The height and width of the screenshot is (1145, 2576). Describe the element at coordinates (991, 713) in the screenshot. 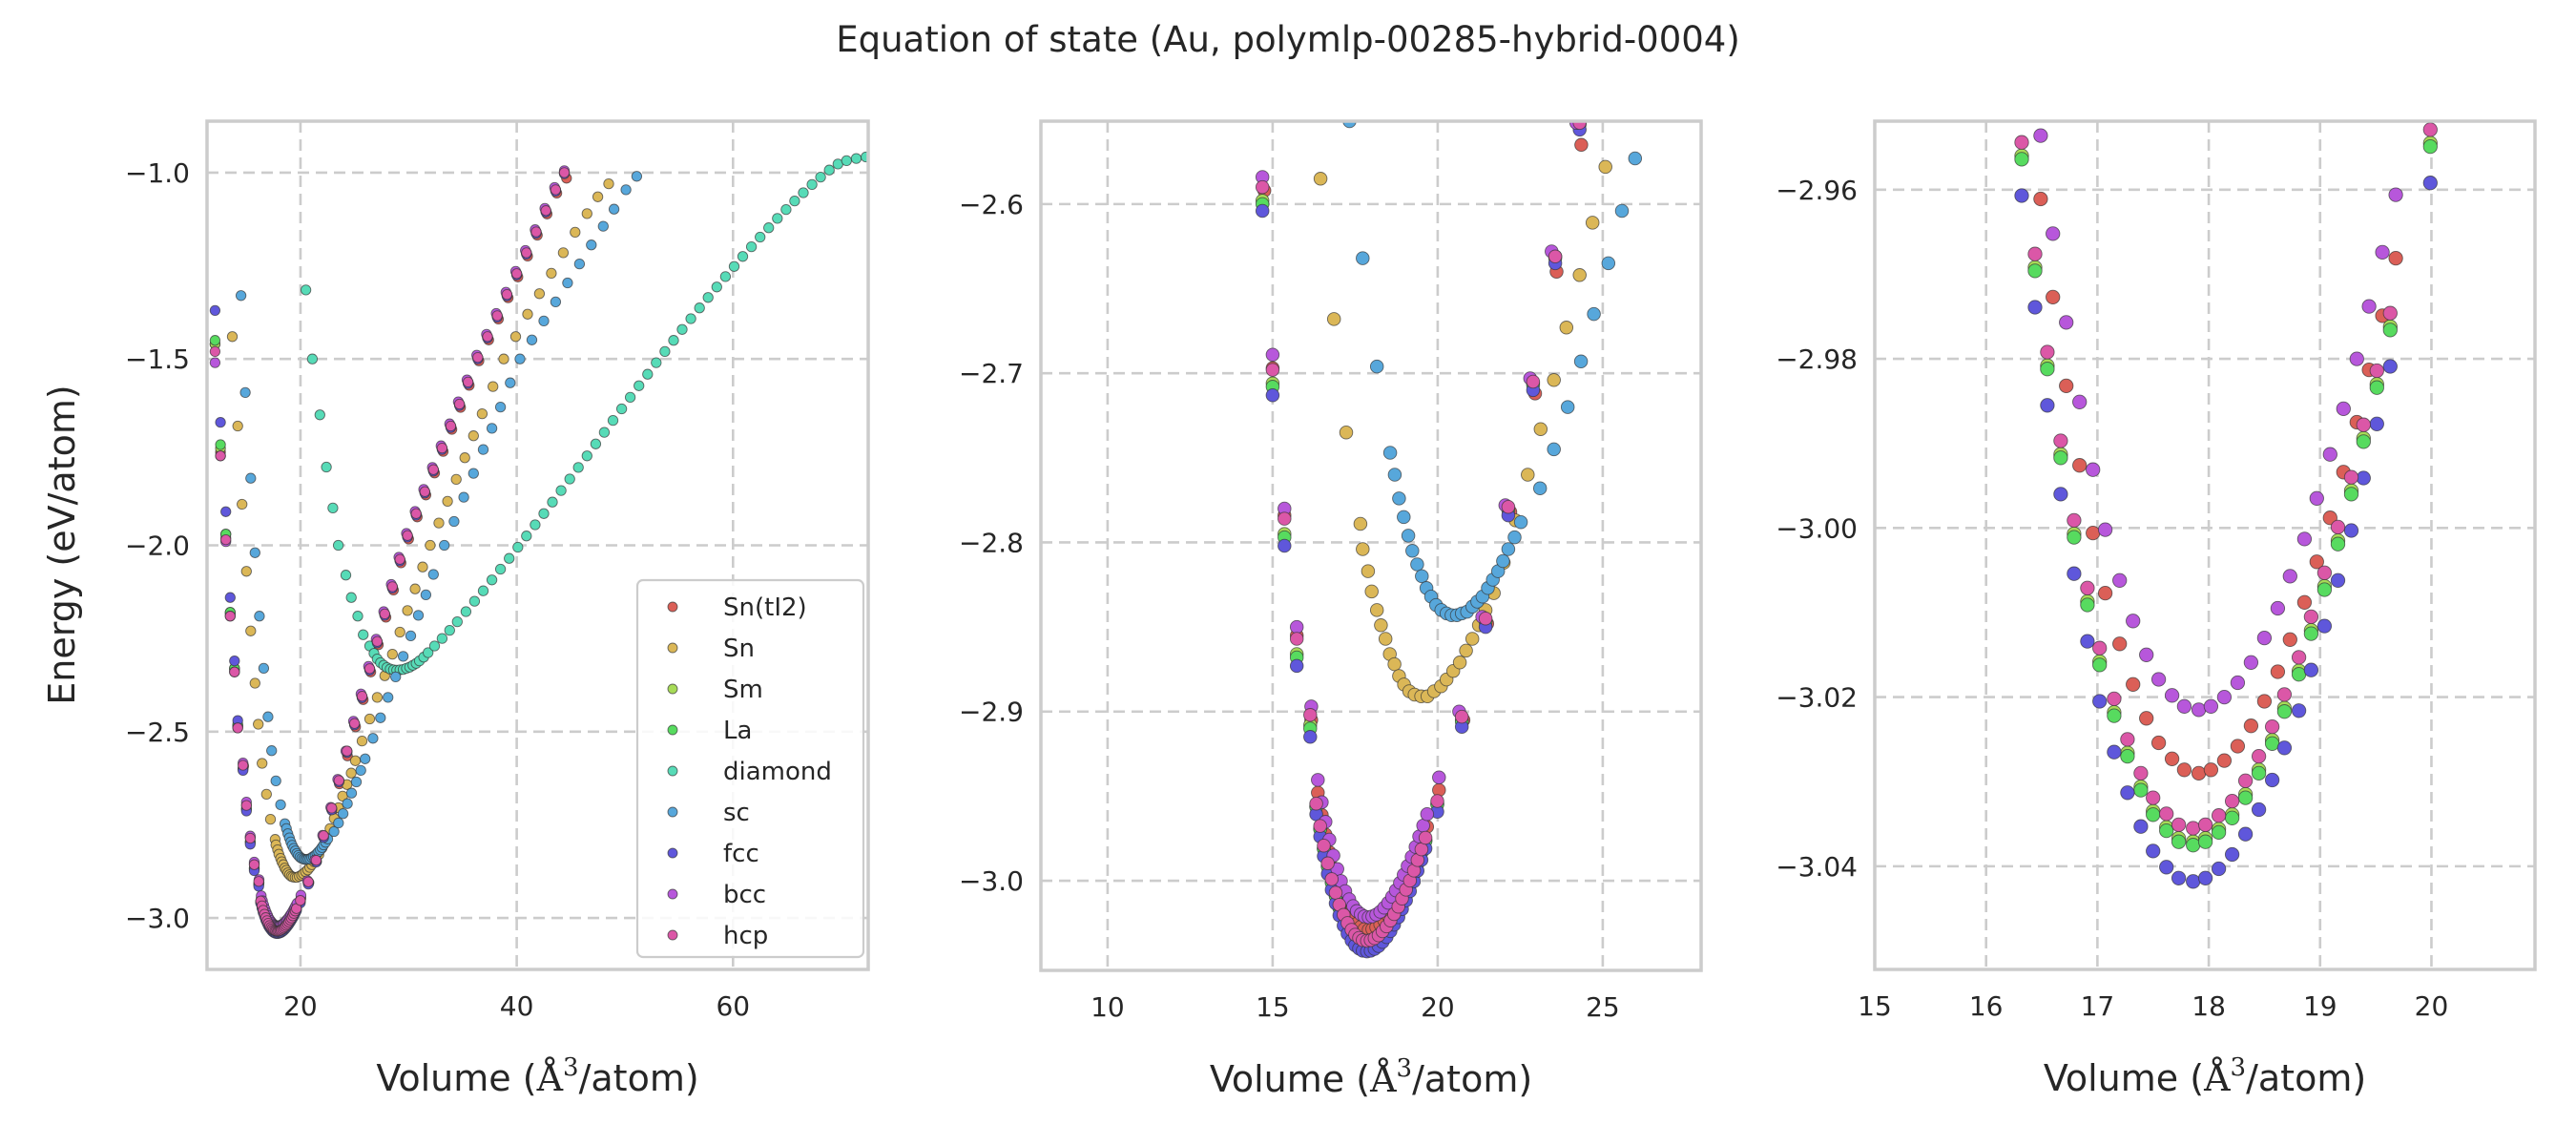

I see `y-tick-label: −2.9` at that location.